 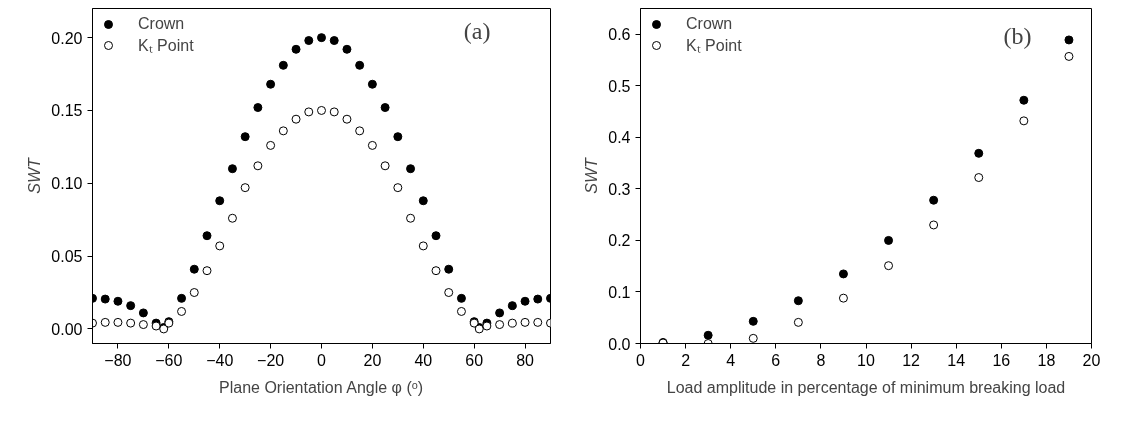 I want to click on x-tick-label: −80, so click(x=118, y=360).